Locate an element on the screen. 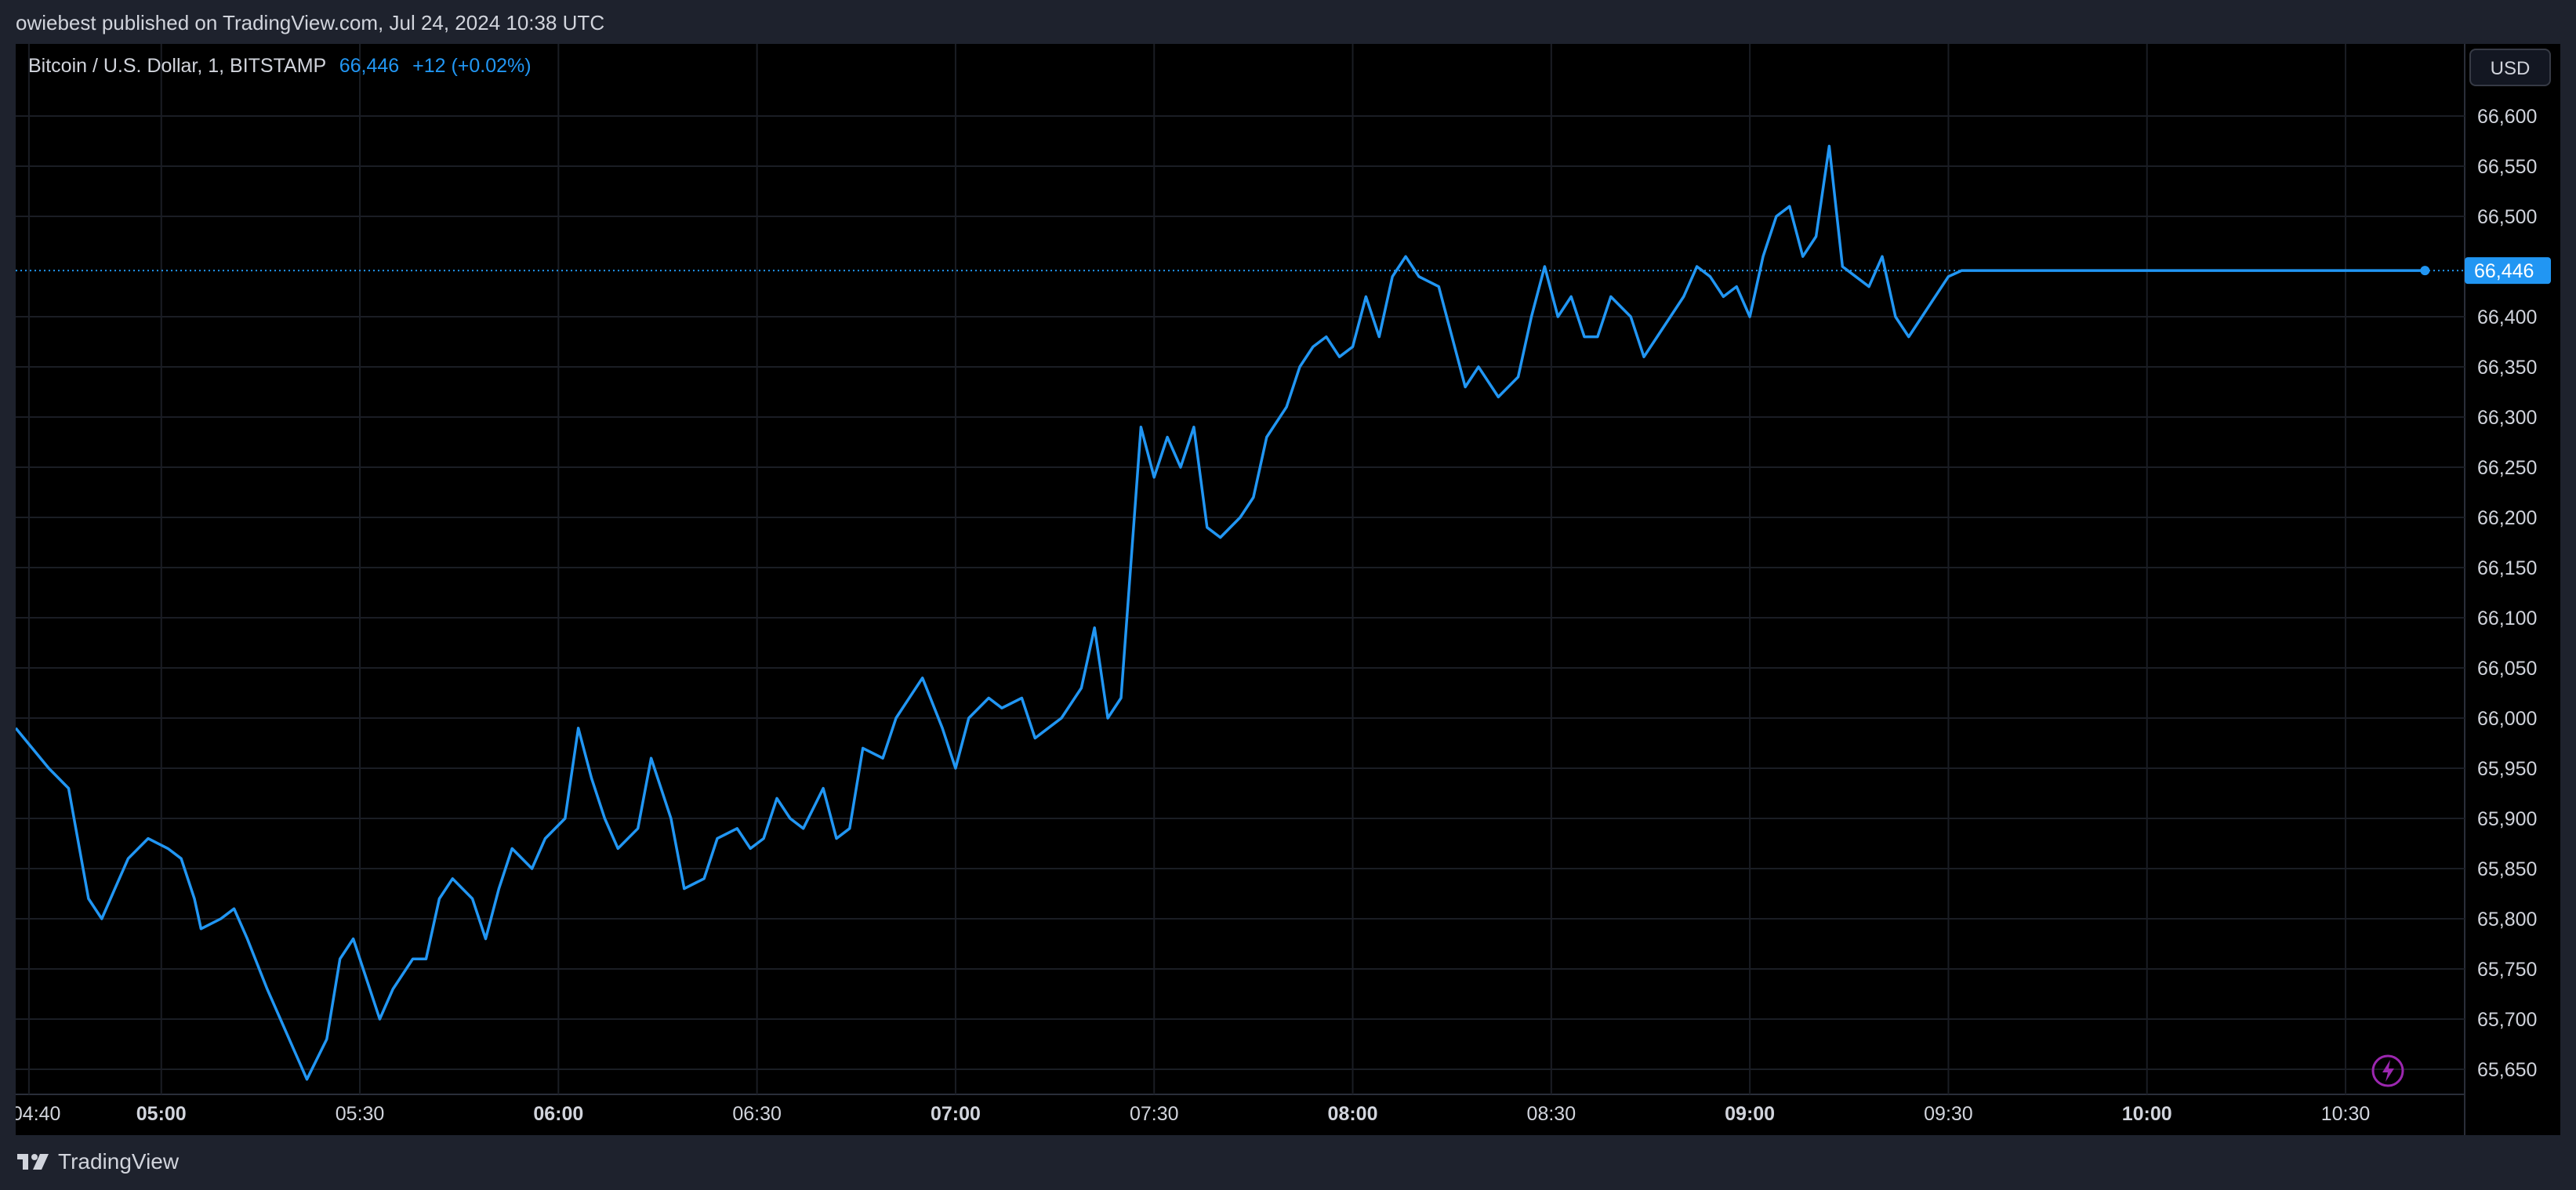 Image resolution: width=2576 pixels, height=1190 pixels. price-tick-label: 65,700 is located at coordinates (2507, 1020).